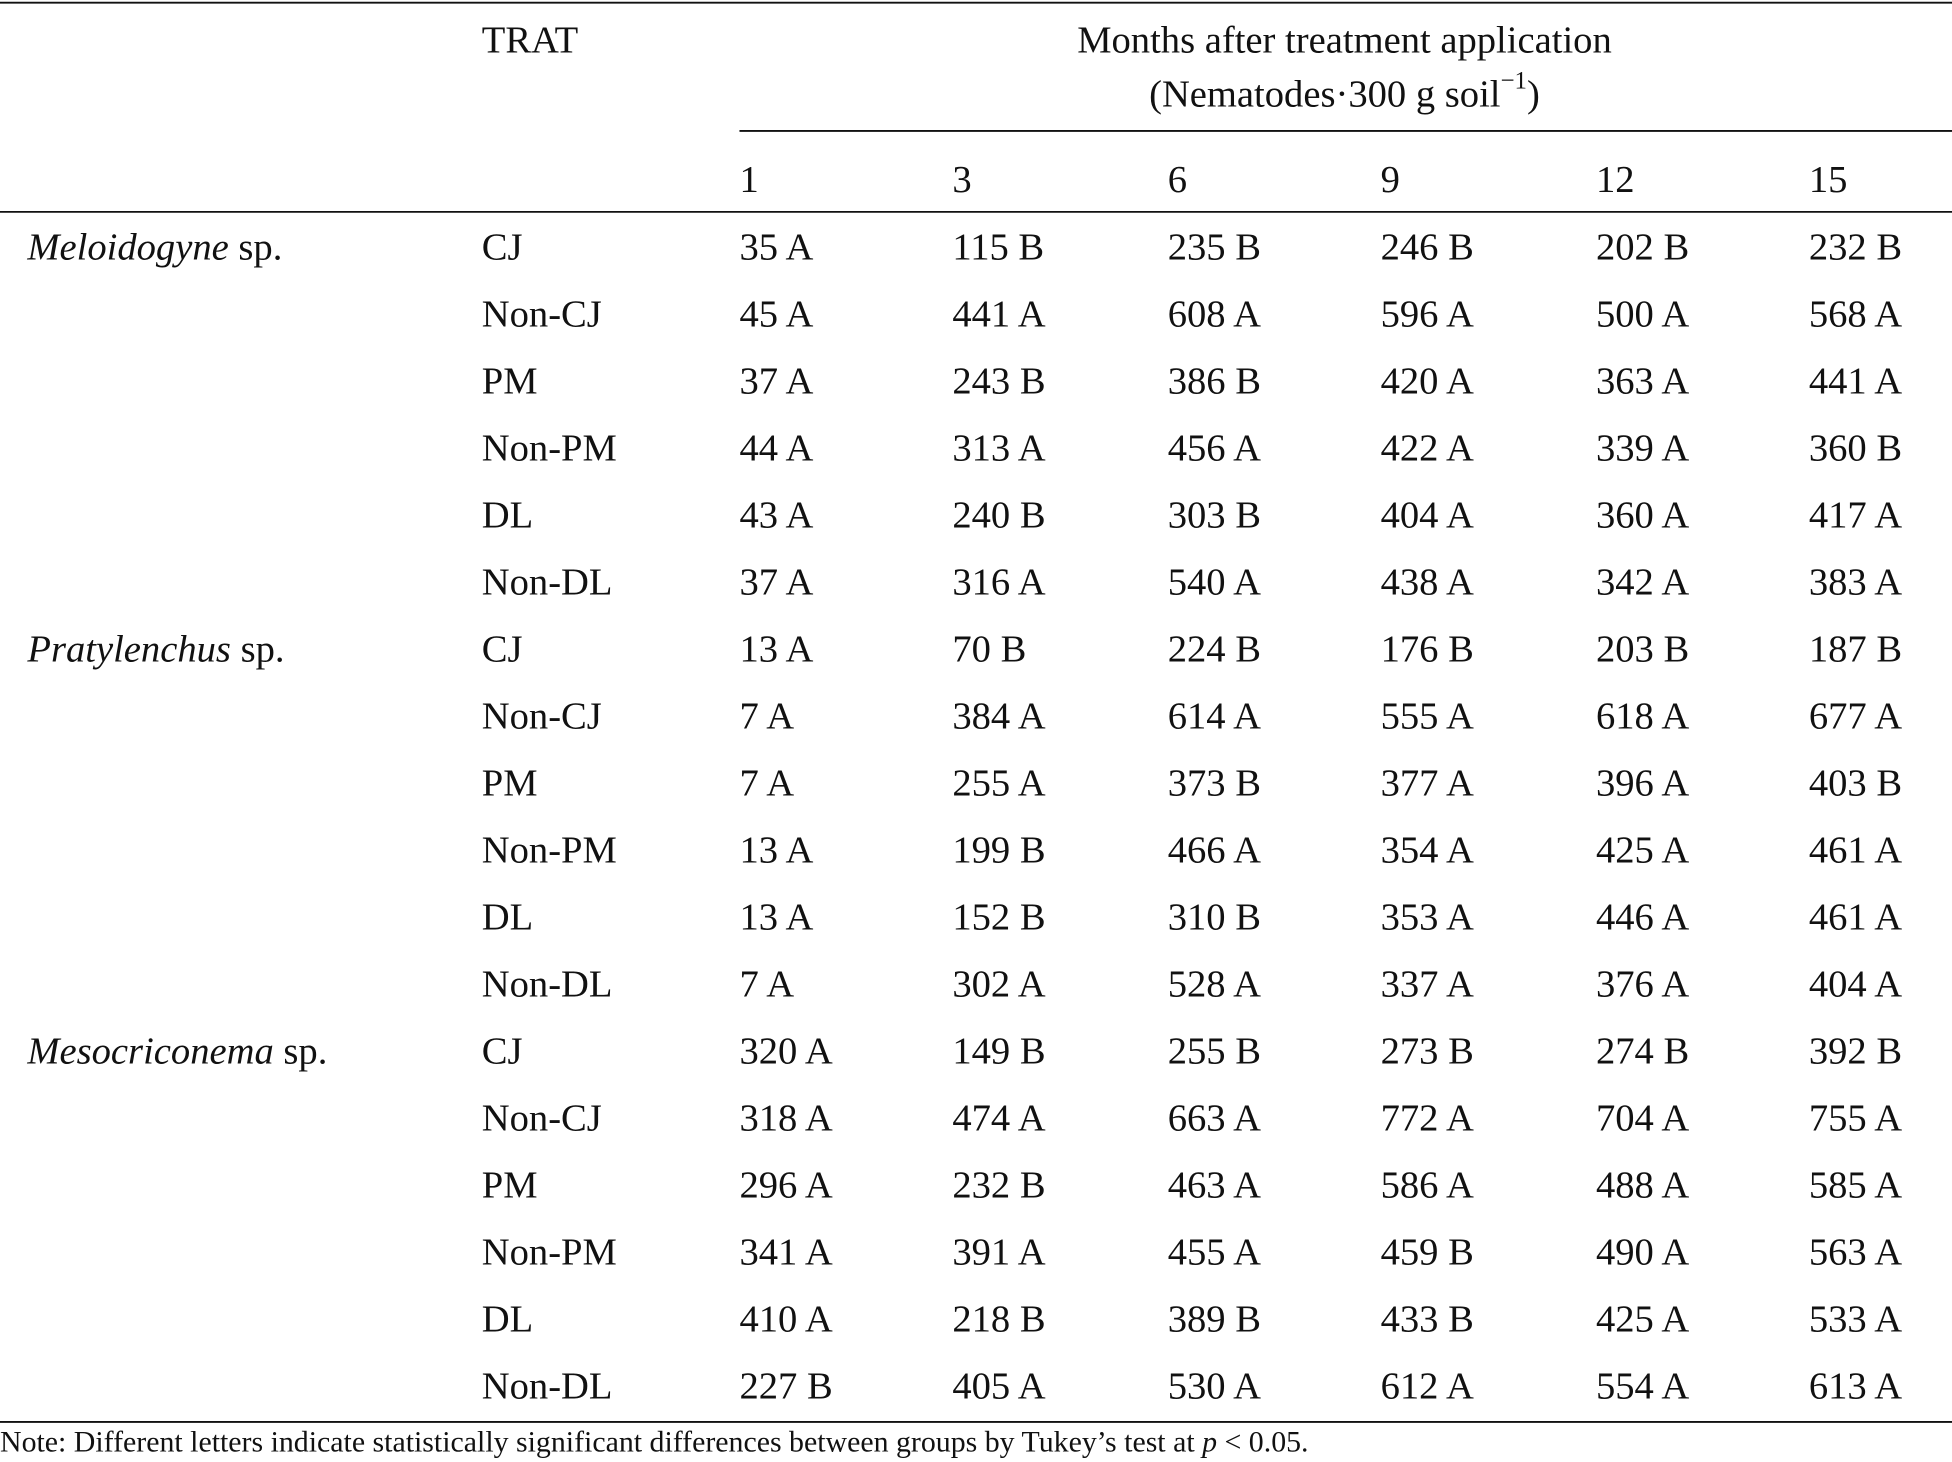 The width and height of the screenshot is (1952, 1462). What do you see at coordinates (502, 1051) in the screenshot?
I see `trat-cell: CJ` at bounding box center [502, 1051].